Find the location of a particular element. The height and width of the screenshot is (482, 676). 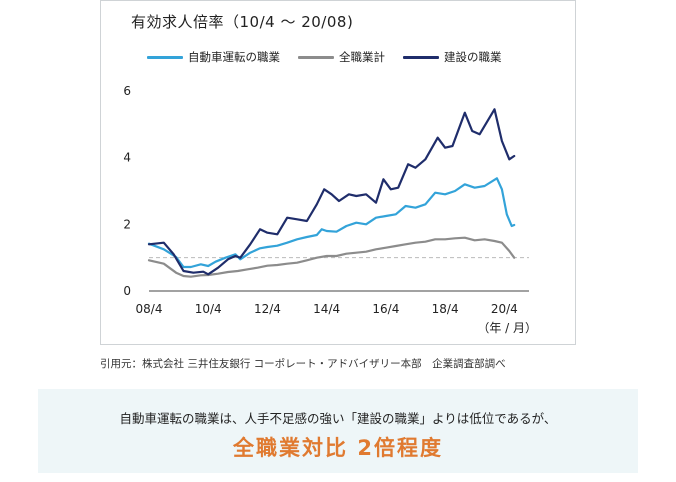

x-tick-label: 12/4 is located at coordinates (267, 309).